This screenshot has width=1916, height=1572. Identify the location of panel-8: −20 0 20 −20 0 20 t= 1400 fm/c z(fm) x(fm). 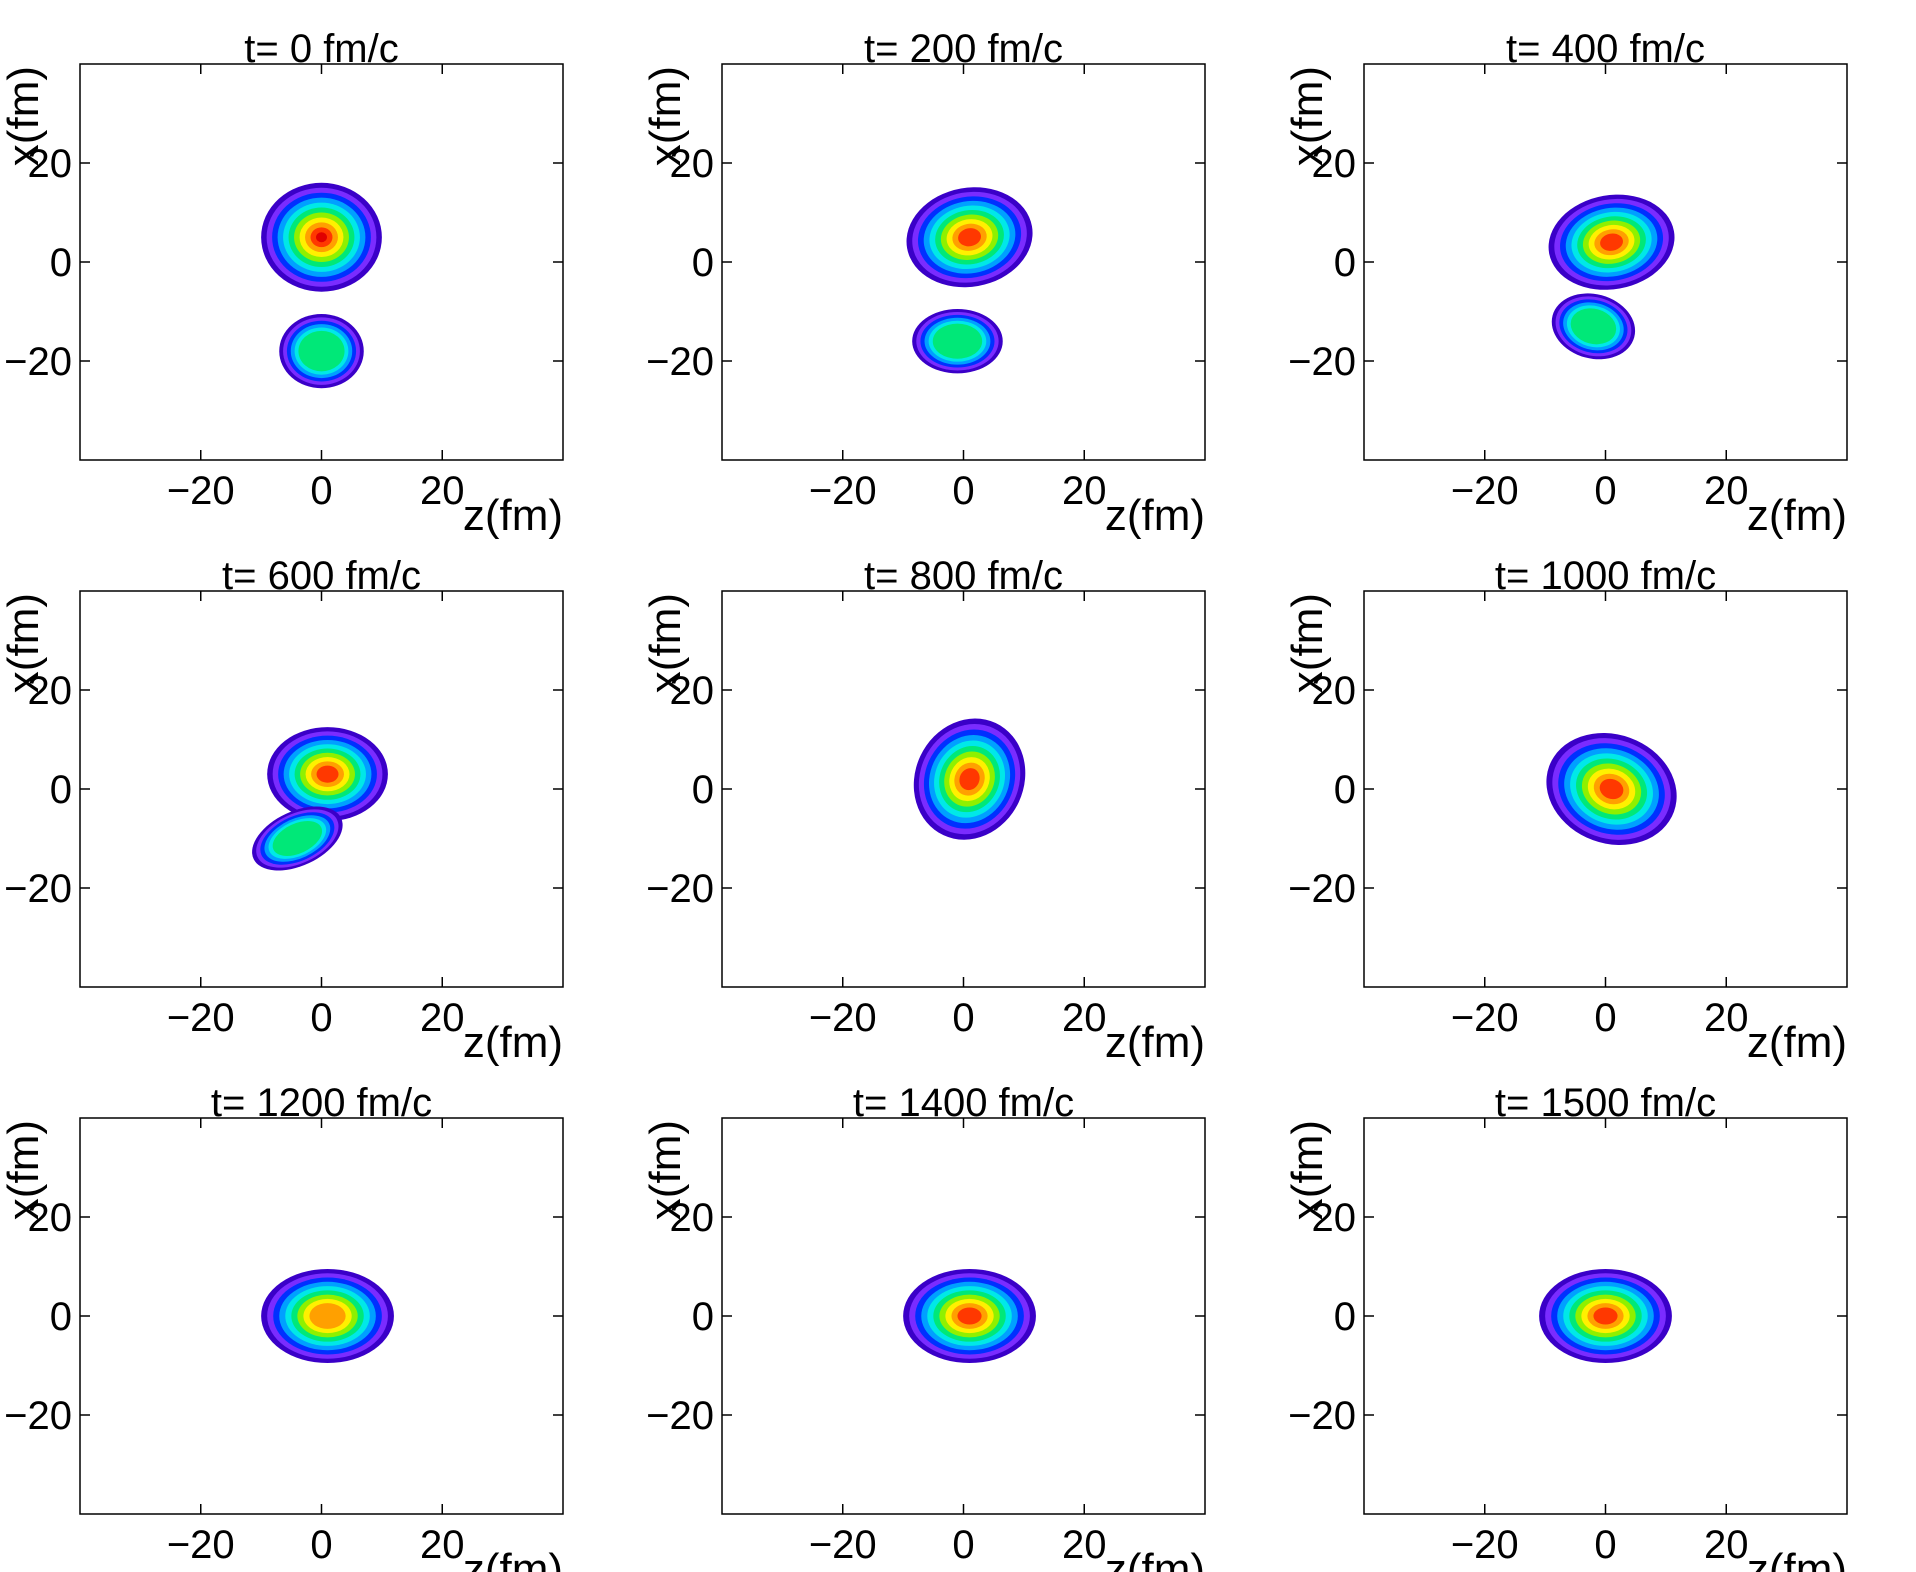
(923, 1326).